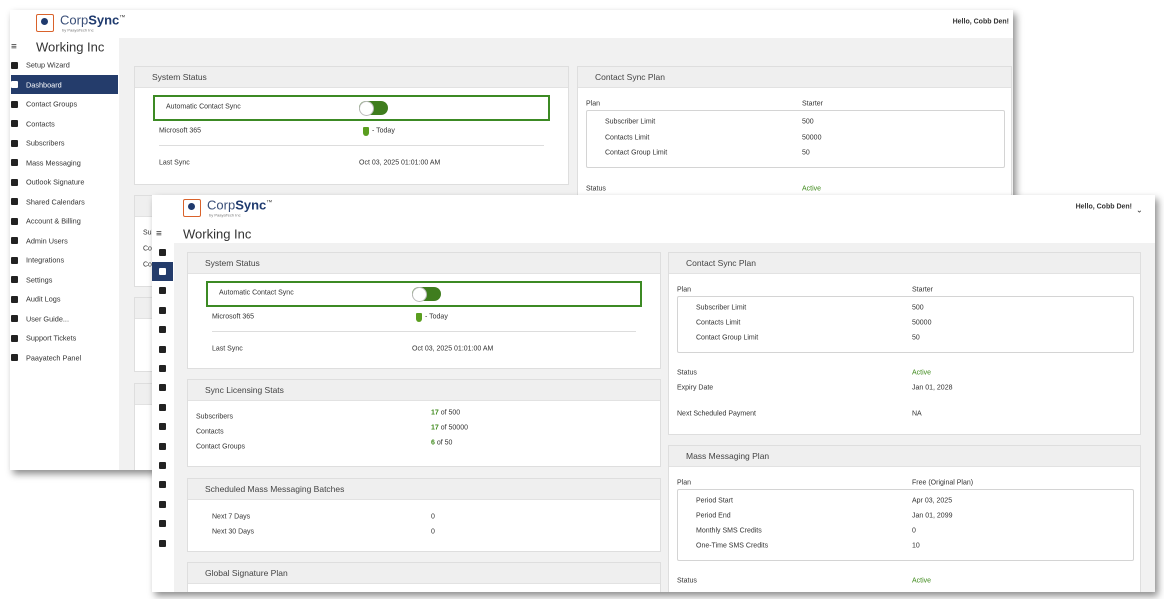 The image size is (1164, 599). What do you see at coordinates (351, 108) in the screenshot?
I see `highlight-box` at bounding box center [351, 108].